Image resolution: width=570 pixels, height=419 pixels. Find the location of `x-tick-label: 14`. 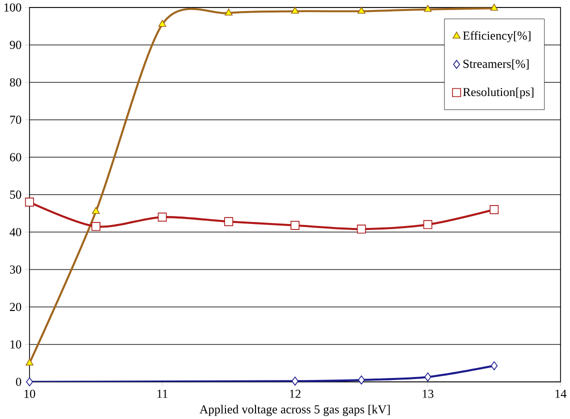

x-tick-label: 14 is located at coordinates (561, 394).